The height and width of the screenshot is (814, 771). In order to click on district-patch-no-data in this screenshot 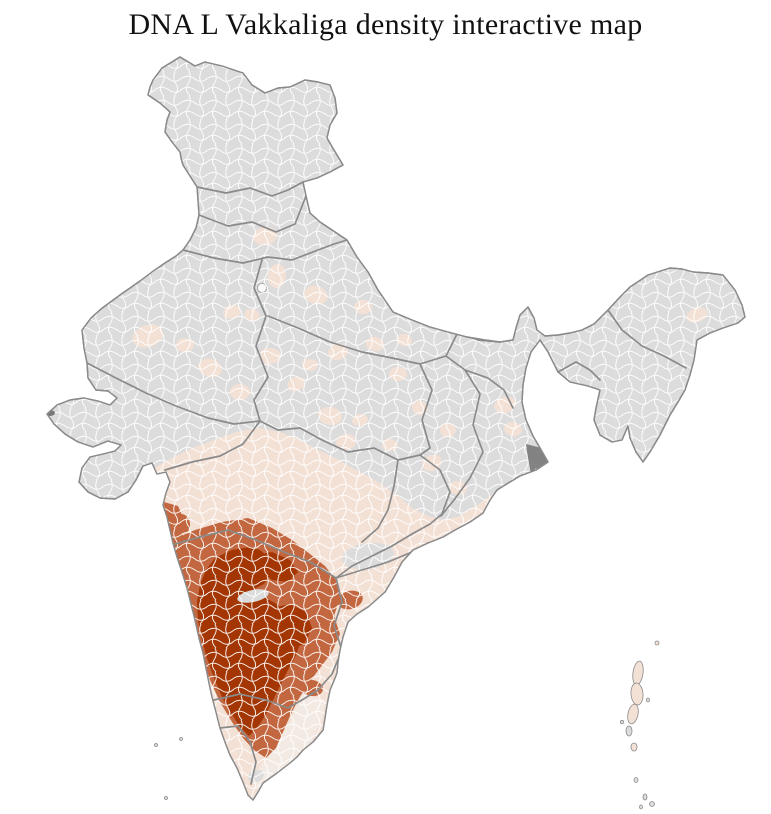, I will do `click(228, 766)`.